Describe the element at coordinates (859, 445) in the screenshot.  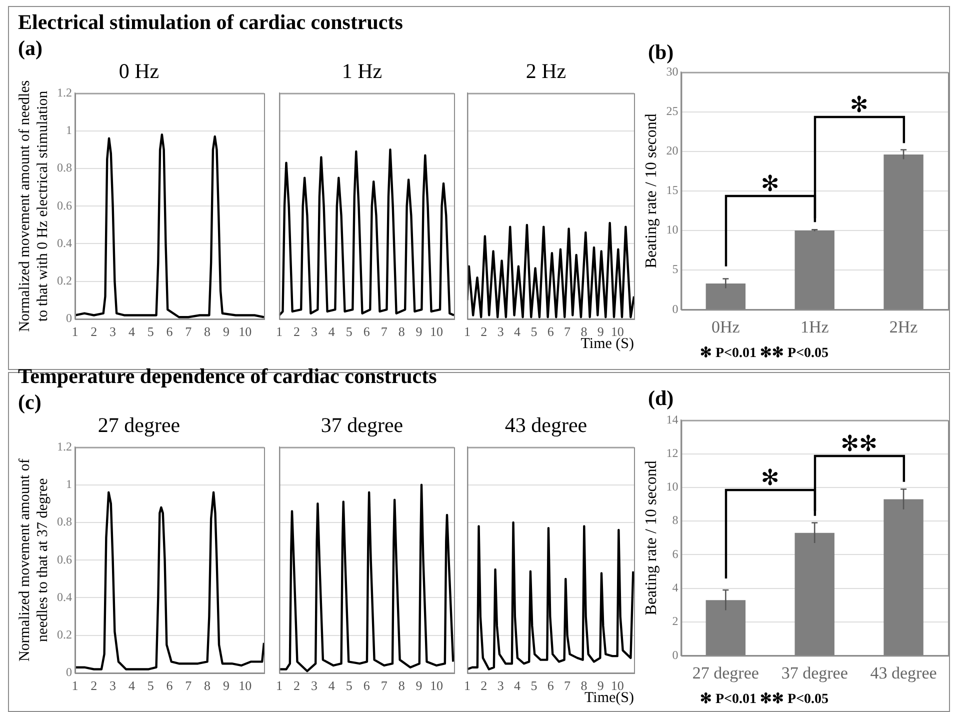
I see `annotation: ✻✻` at that location.